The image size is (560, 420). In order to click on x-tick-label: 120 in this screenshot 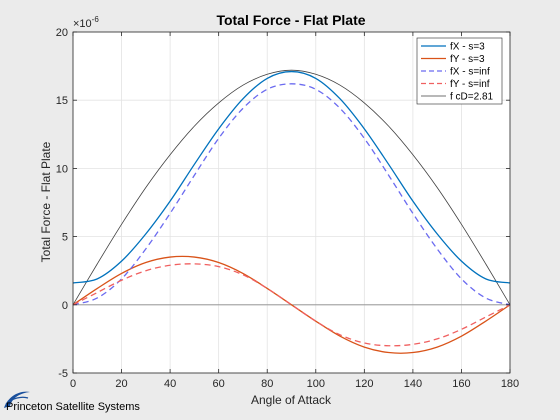, I will do `click(364, 384)`.